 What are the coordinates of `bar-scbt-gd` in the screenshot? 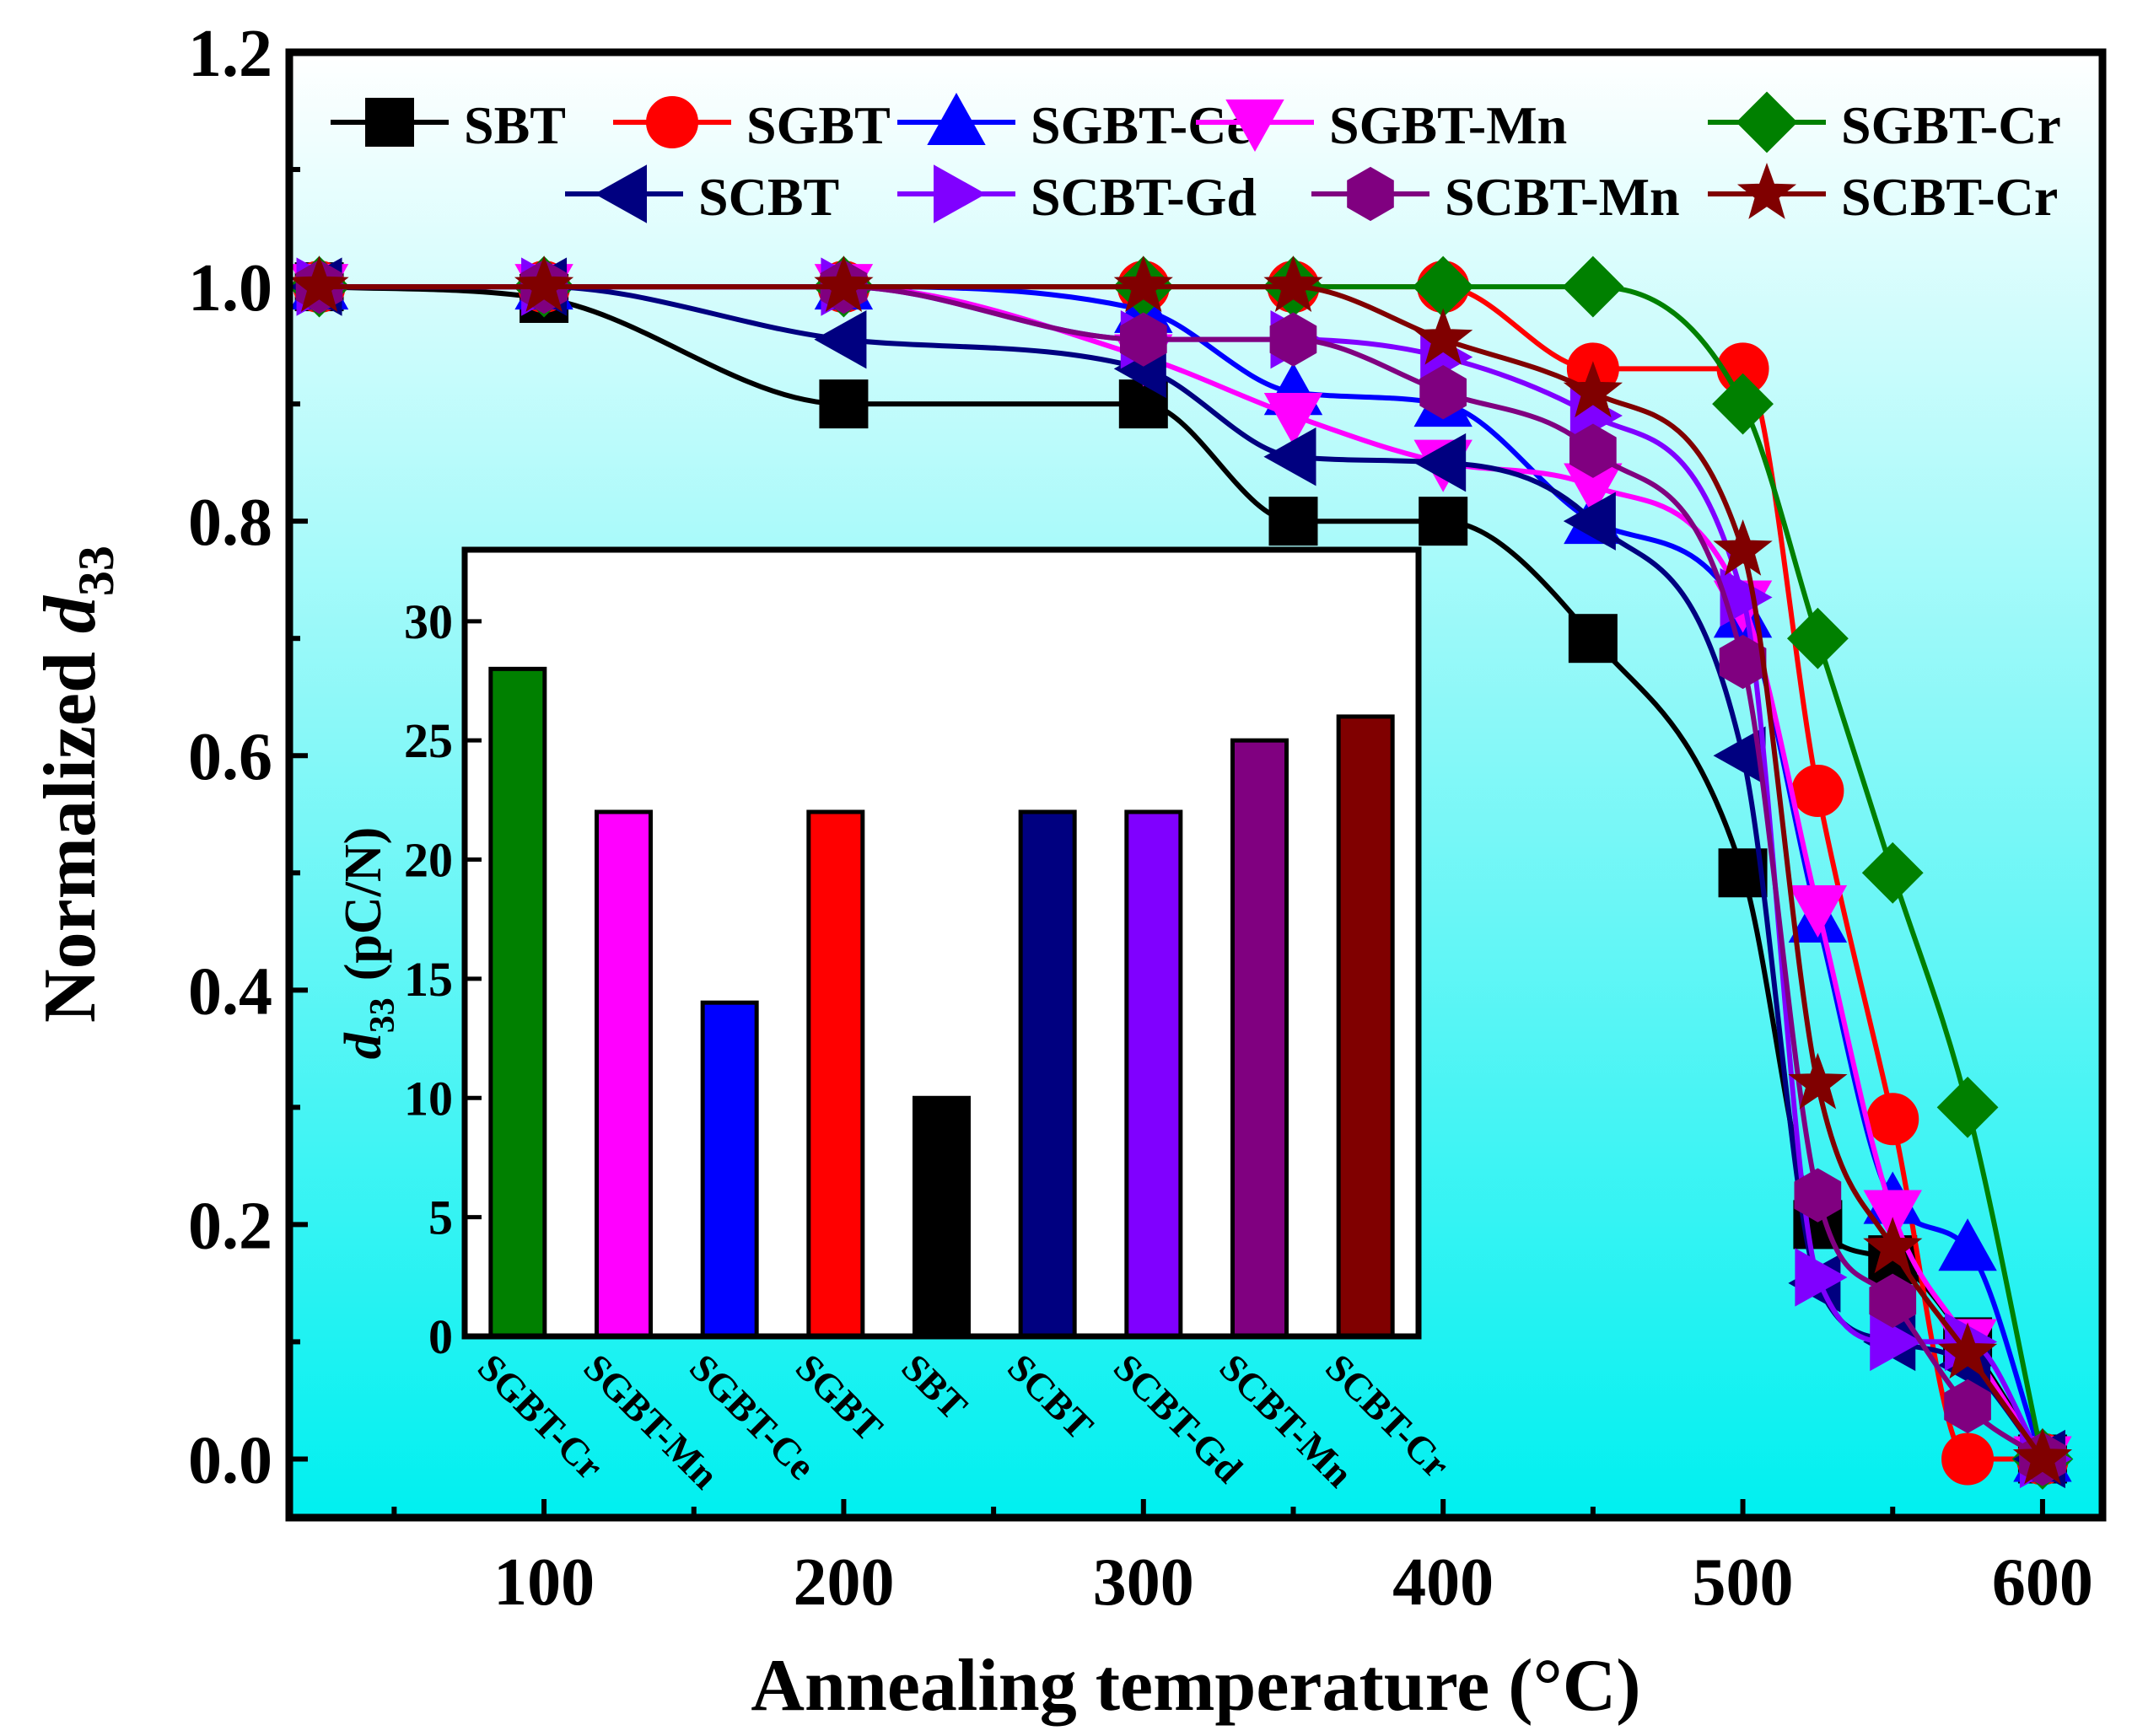 It's located at (1153, 1074).